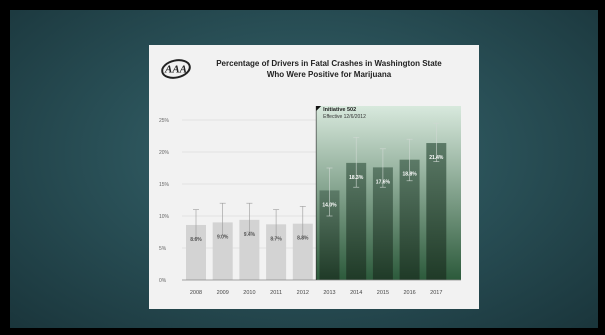 This screenshot has width=605, height=335. Describe the element at coordinates (223, 237) in the screenshot. I see `data-label: 9.0%` at that location.